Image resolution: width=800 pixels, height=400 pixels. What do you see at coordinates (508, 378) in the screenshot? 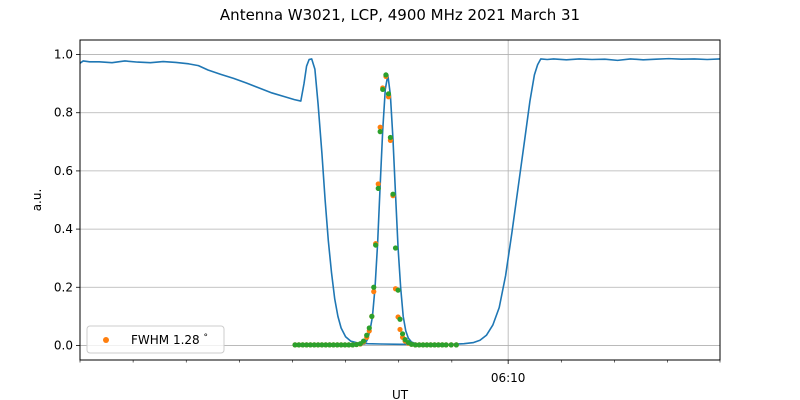
I see `x-tick-label: 06:10` at bounding box center [508, 378].